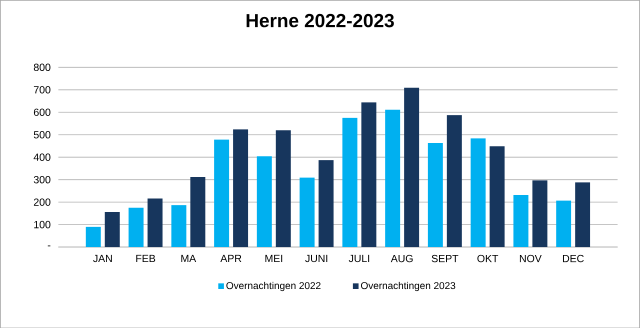 The image size is (640, 328). I want to click on x-tick-label: OKT, so click(487, 258).